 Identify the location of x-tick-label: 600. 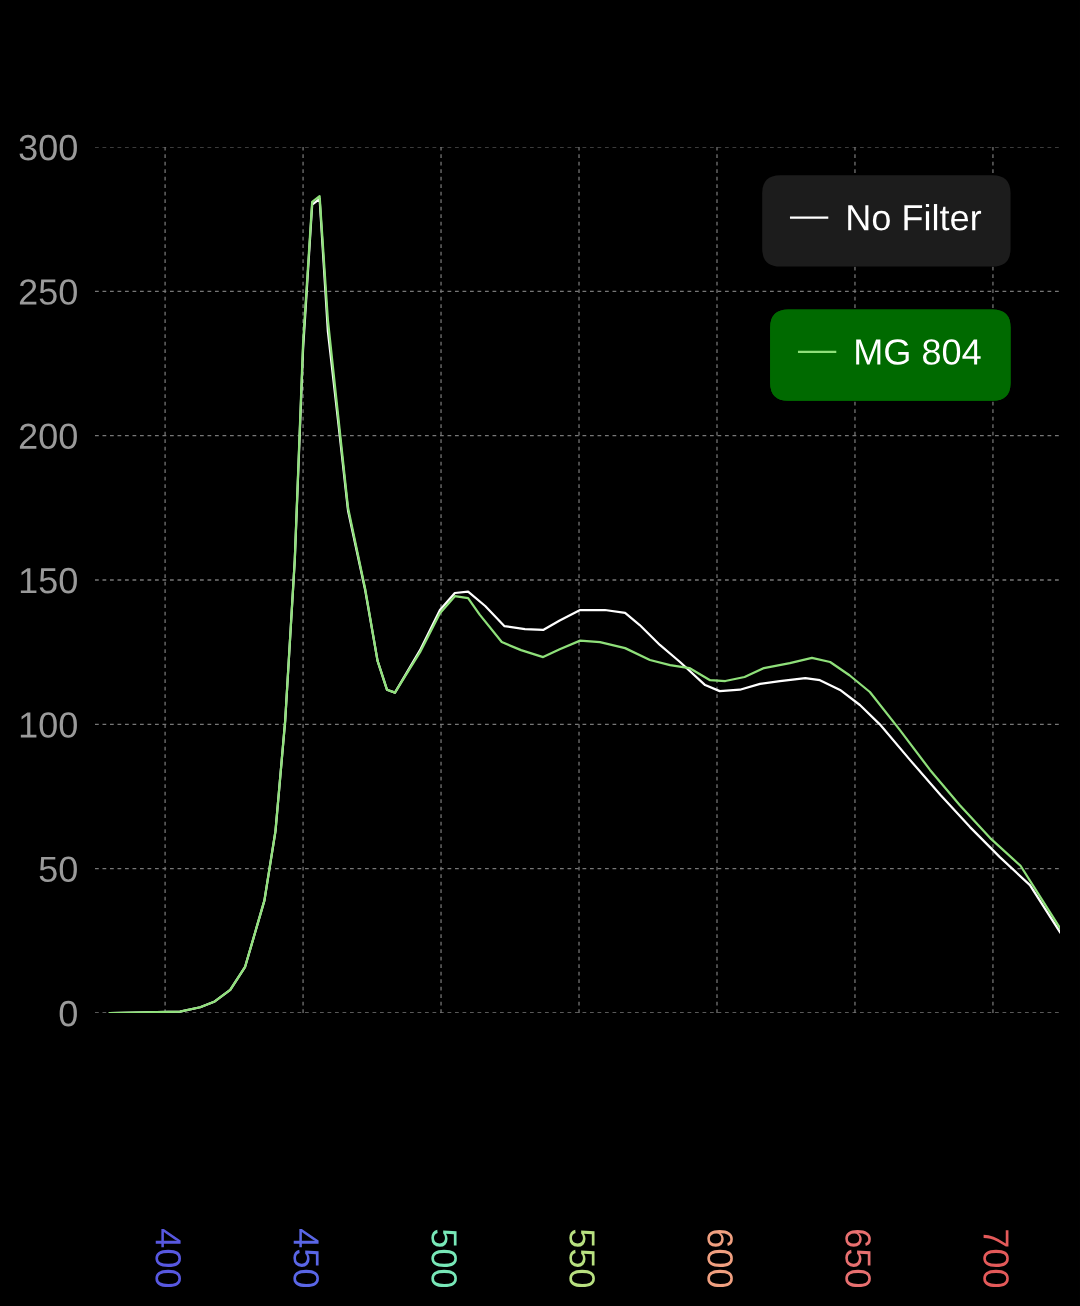
(720, 1259).